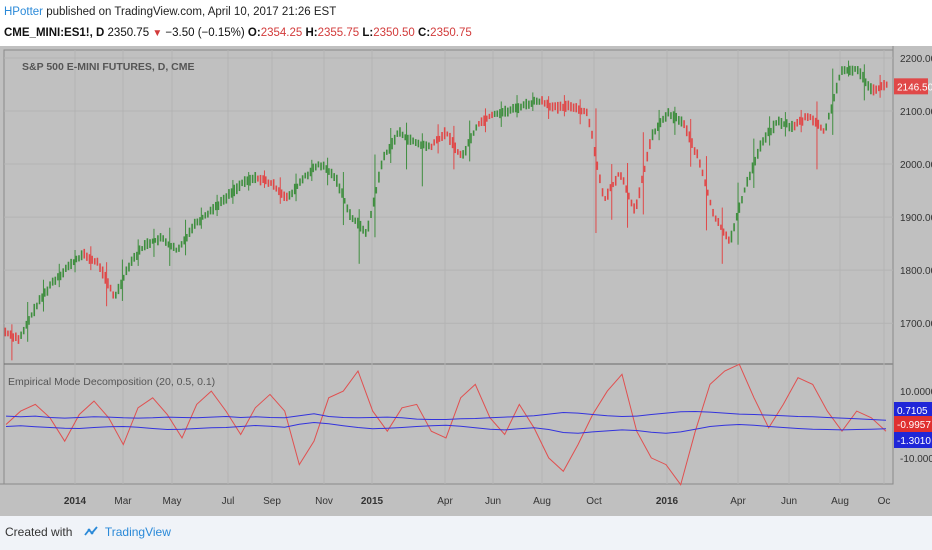  What do you see at coordinates (172, 501) in the screenshot?
I see `time-tick-label: May` at bounding box center [172, 501].